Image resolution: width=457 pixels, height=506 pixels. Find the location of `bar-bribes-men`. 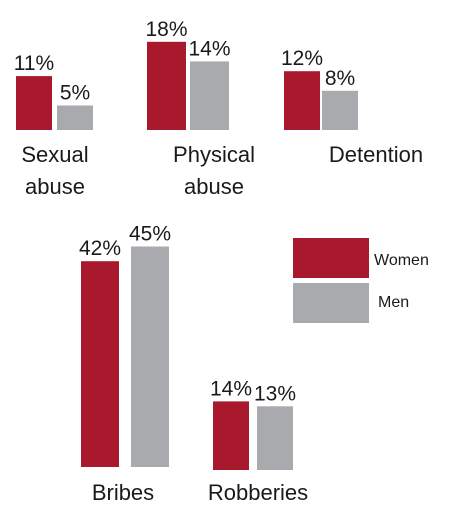

bar-bribes-men is located at coordinates (150, 356).